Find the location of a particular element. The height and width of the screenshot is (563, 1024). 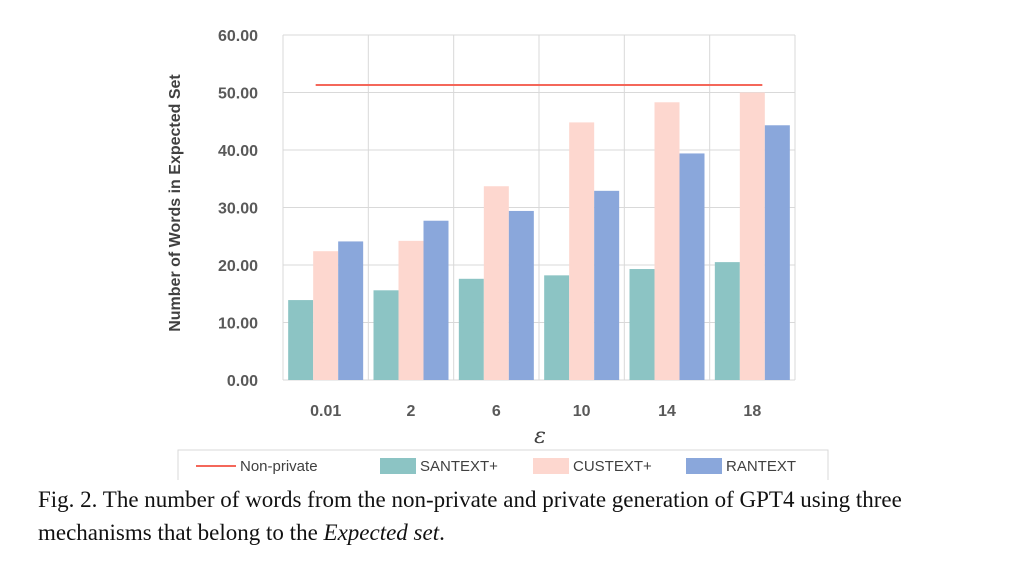

x-tick-label: 18 is located at coordinates (752, 411).